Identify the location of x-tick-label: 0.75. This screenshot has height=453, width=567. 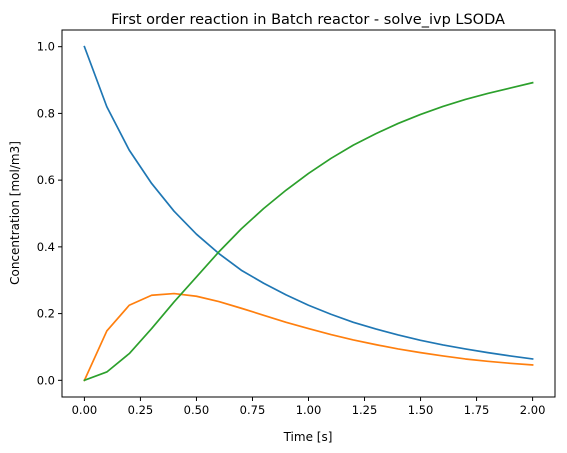
(253, 410).